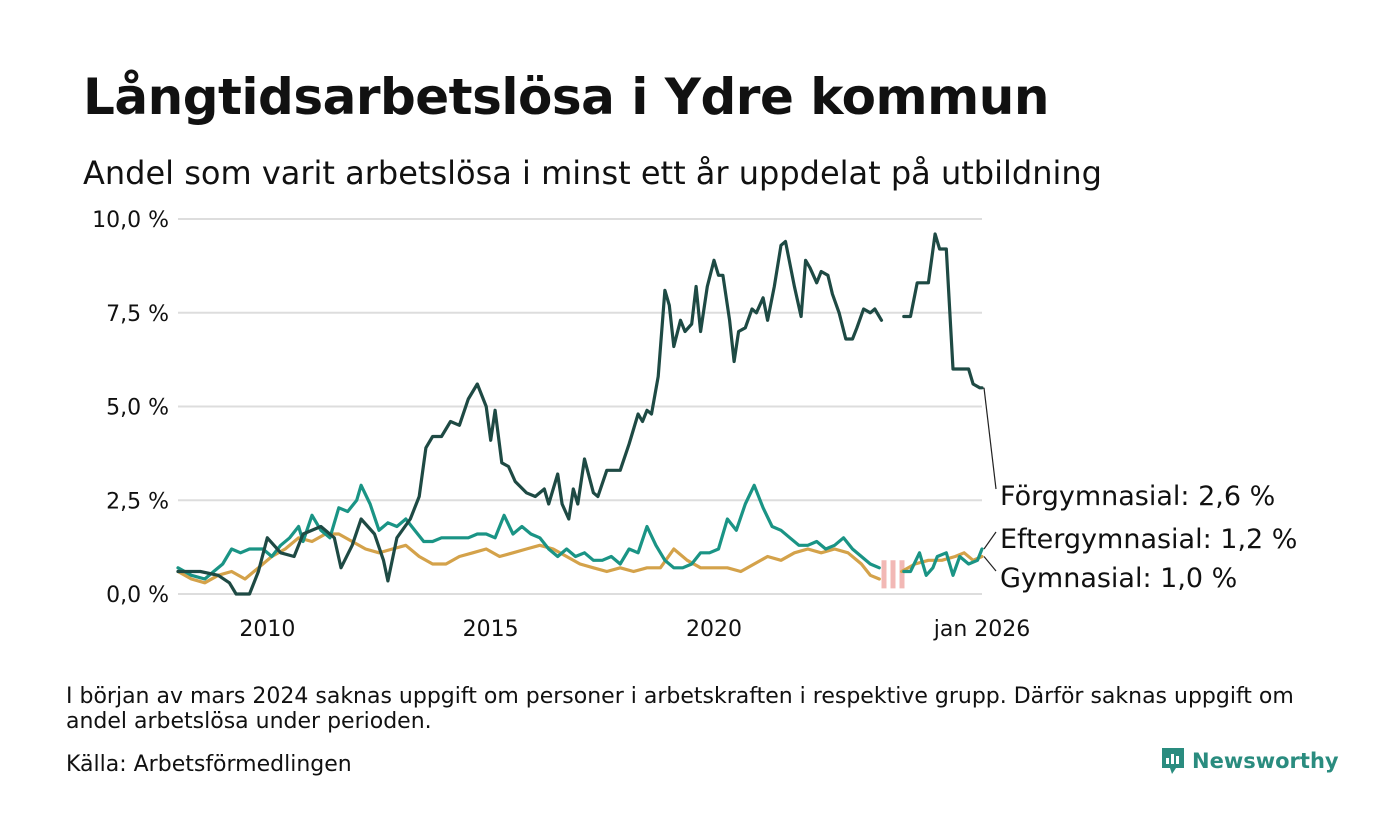 Image resolution: width=1400 pixels, height=840 pixels. Describe the element at coordinates (1265, 761) in the screenshot. I see `brand-name: Newsworthy` at that location.